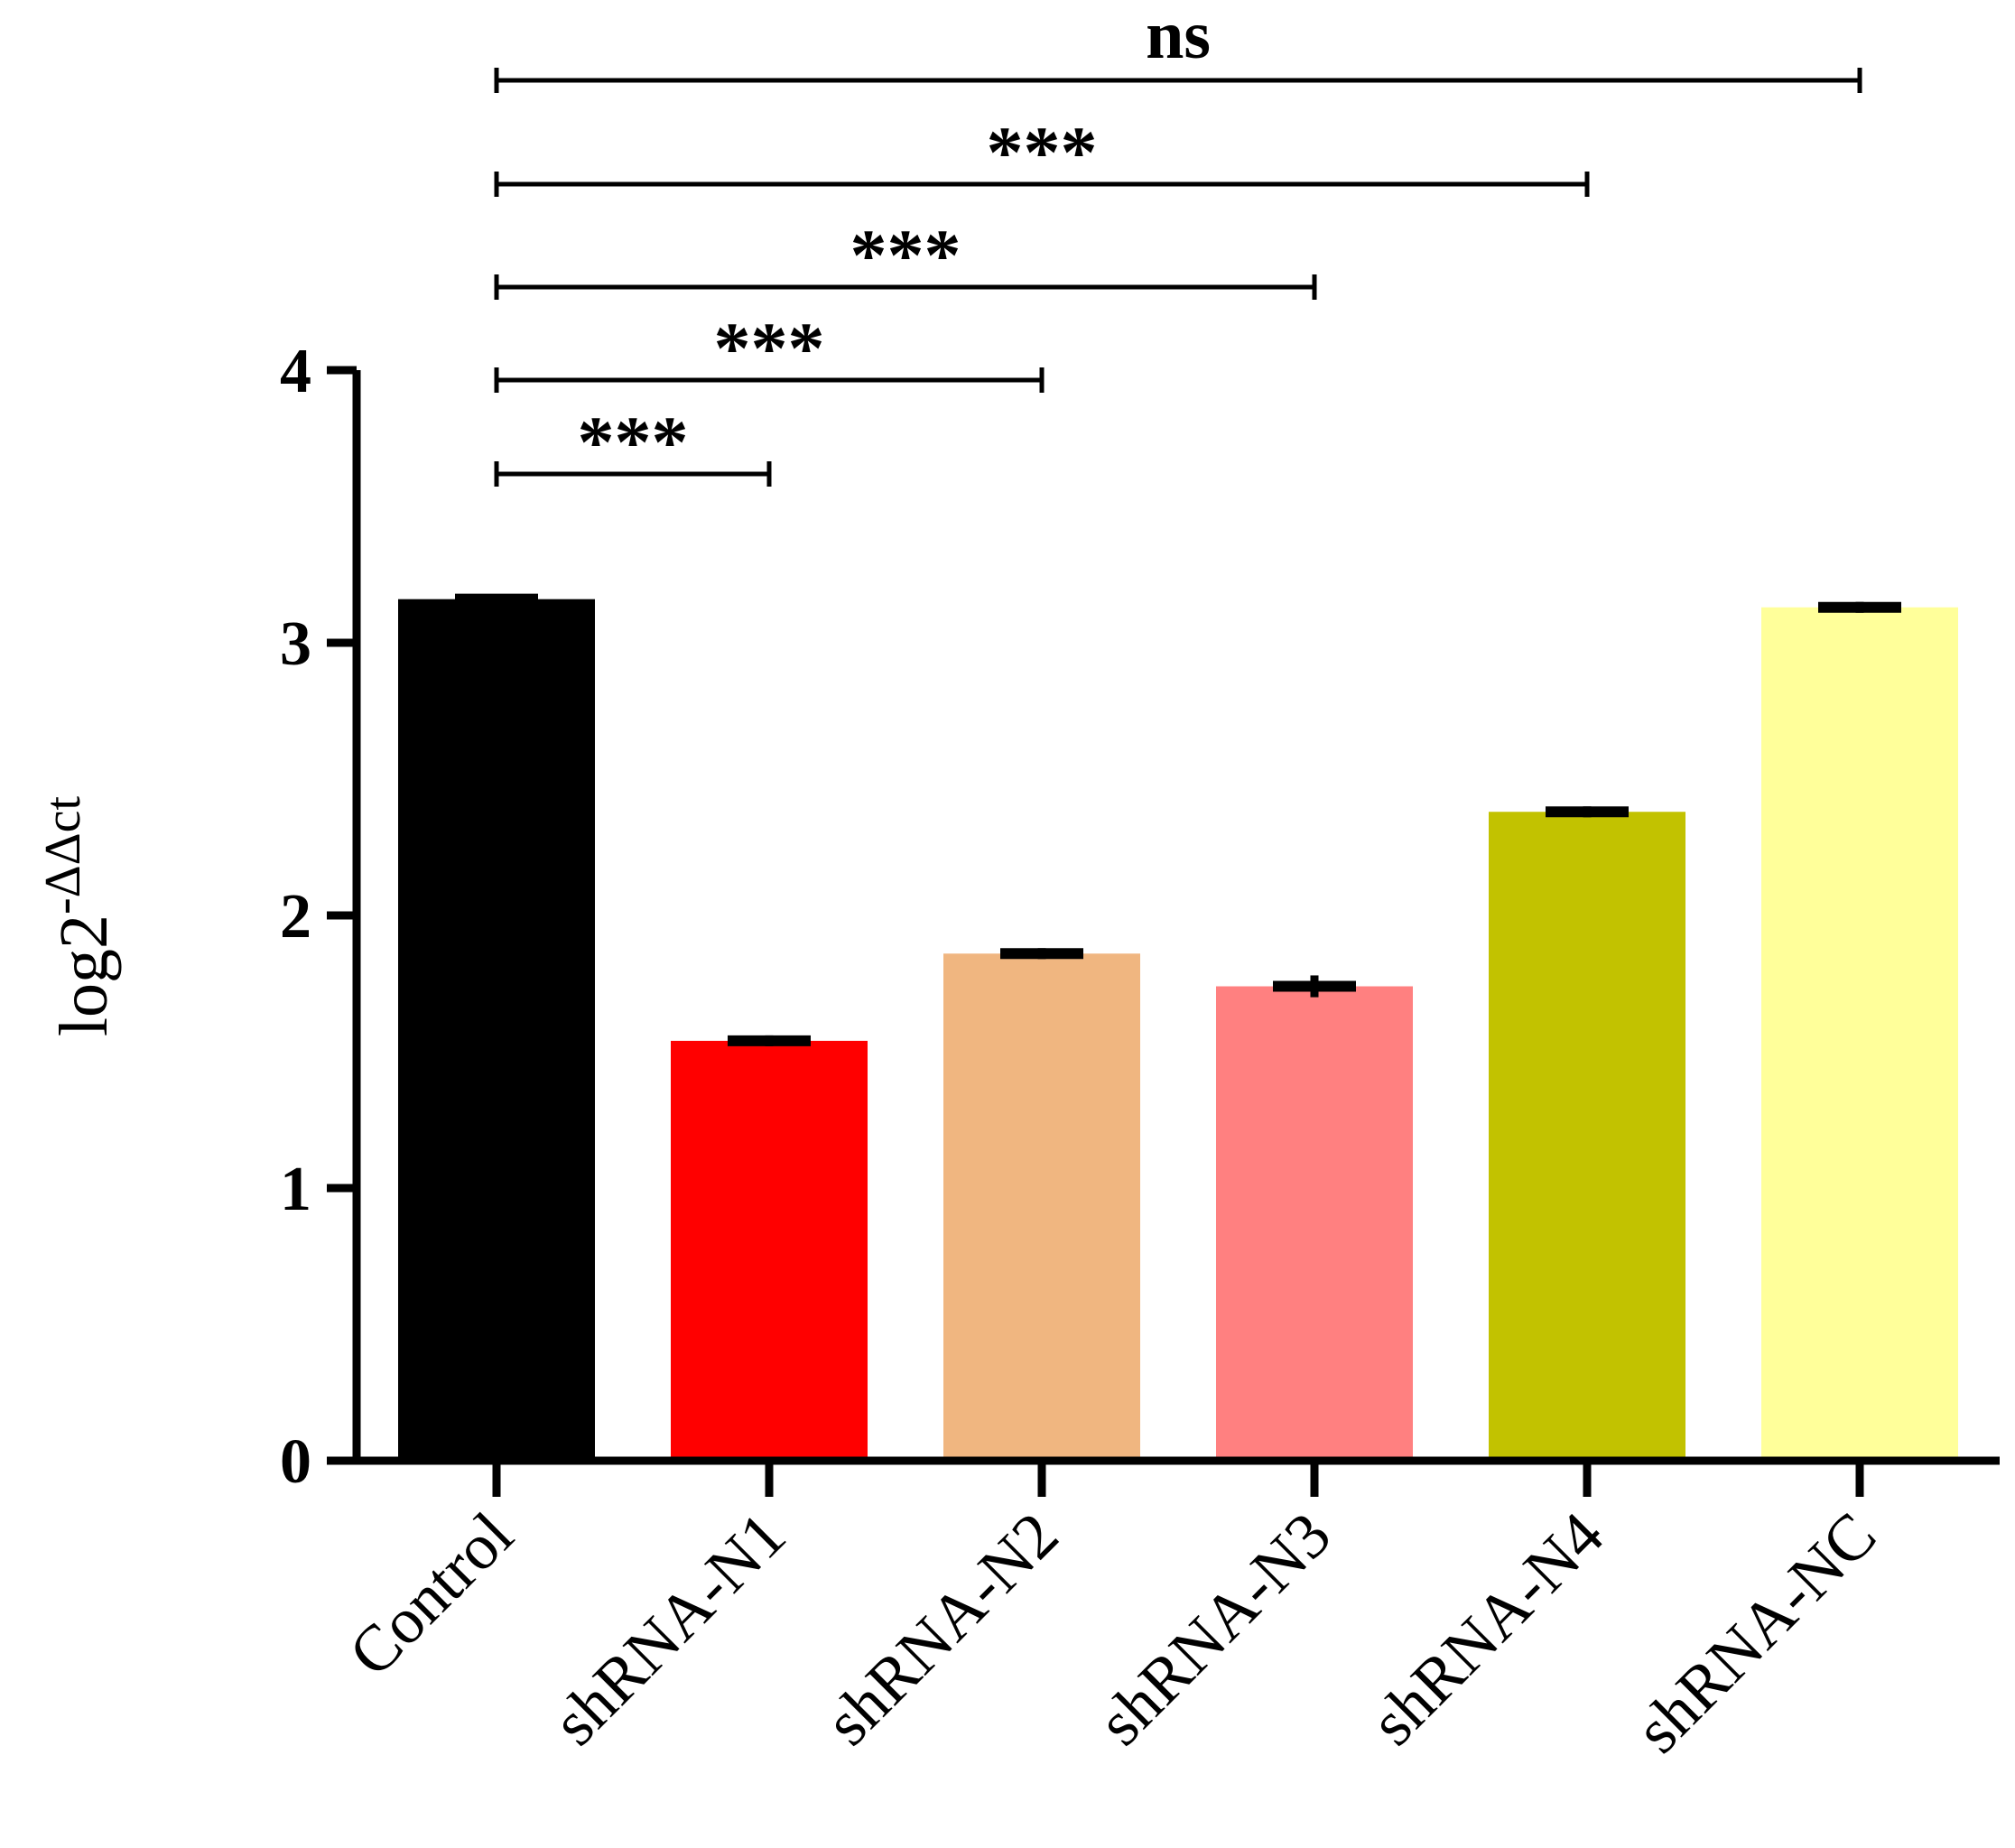  What do you see at coordinates (1488, 1629) in the screenshot?
I see `x-tick-label-shrna-n4: shRNA-N4` at bounding box center [1488, 1629].